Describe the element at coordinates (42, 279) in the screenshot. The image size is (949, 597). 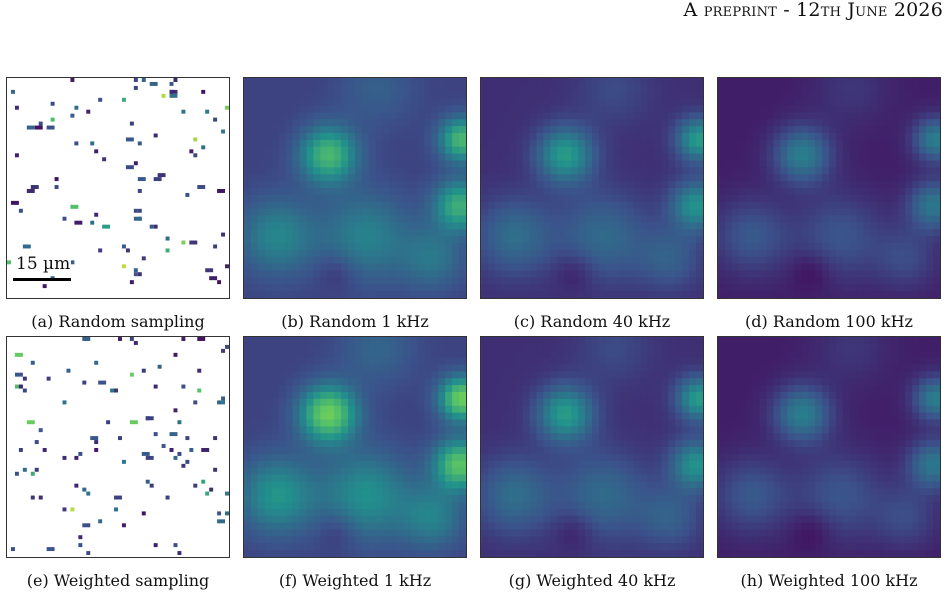
I see `scale-bar` at that location.